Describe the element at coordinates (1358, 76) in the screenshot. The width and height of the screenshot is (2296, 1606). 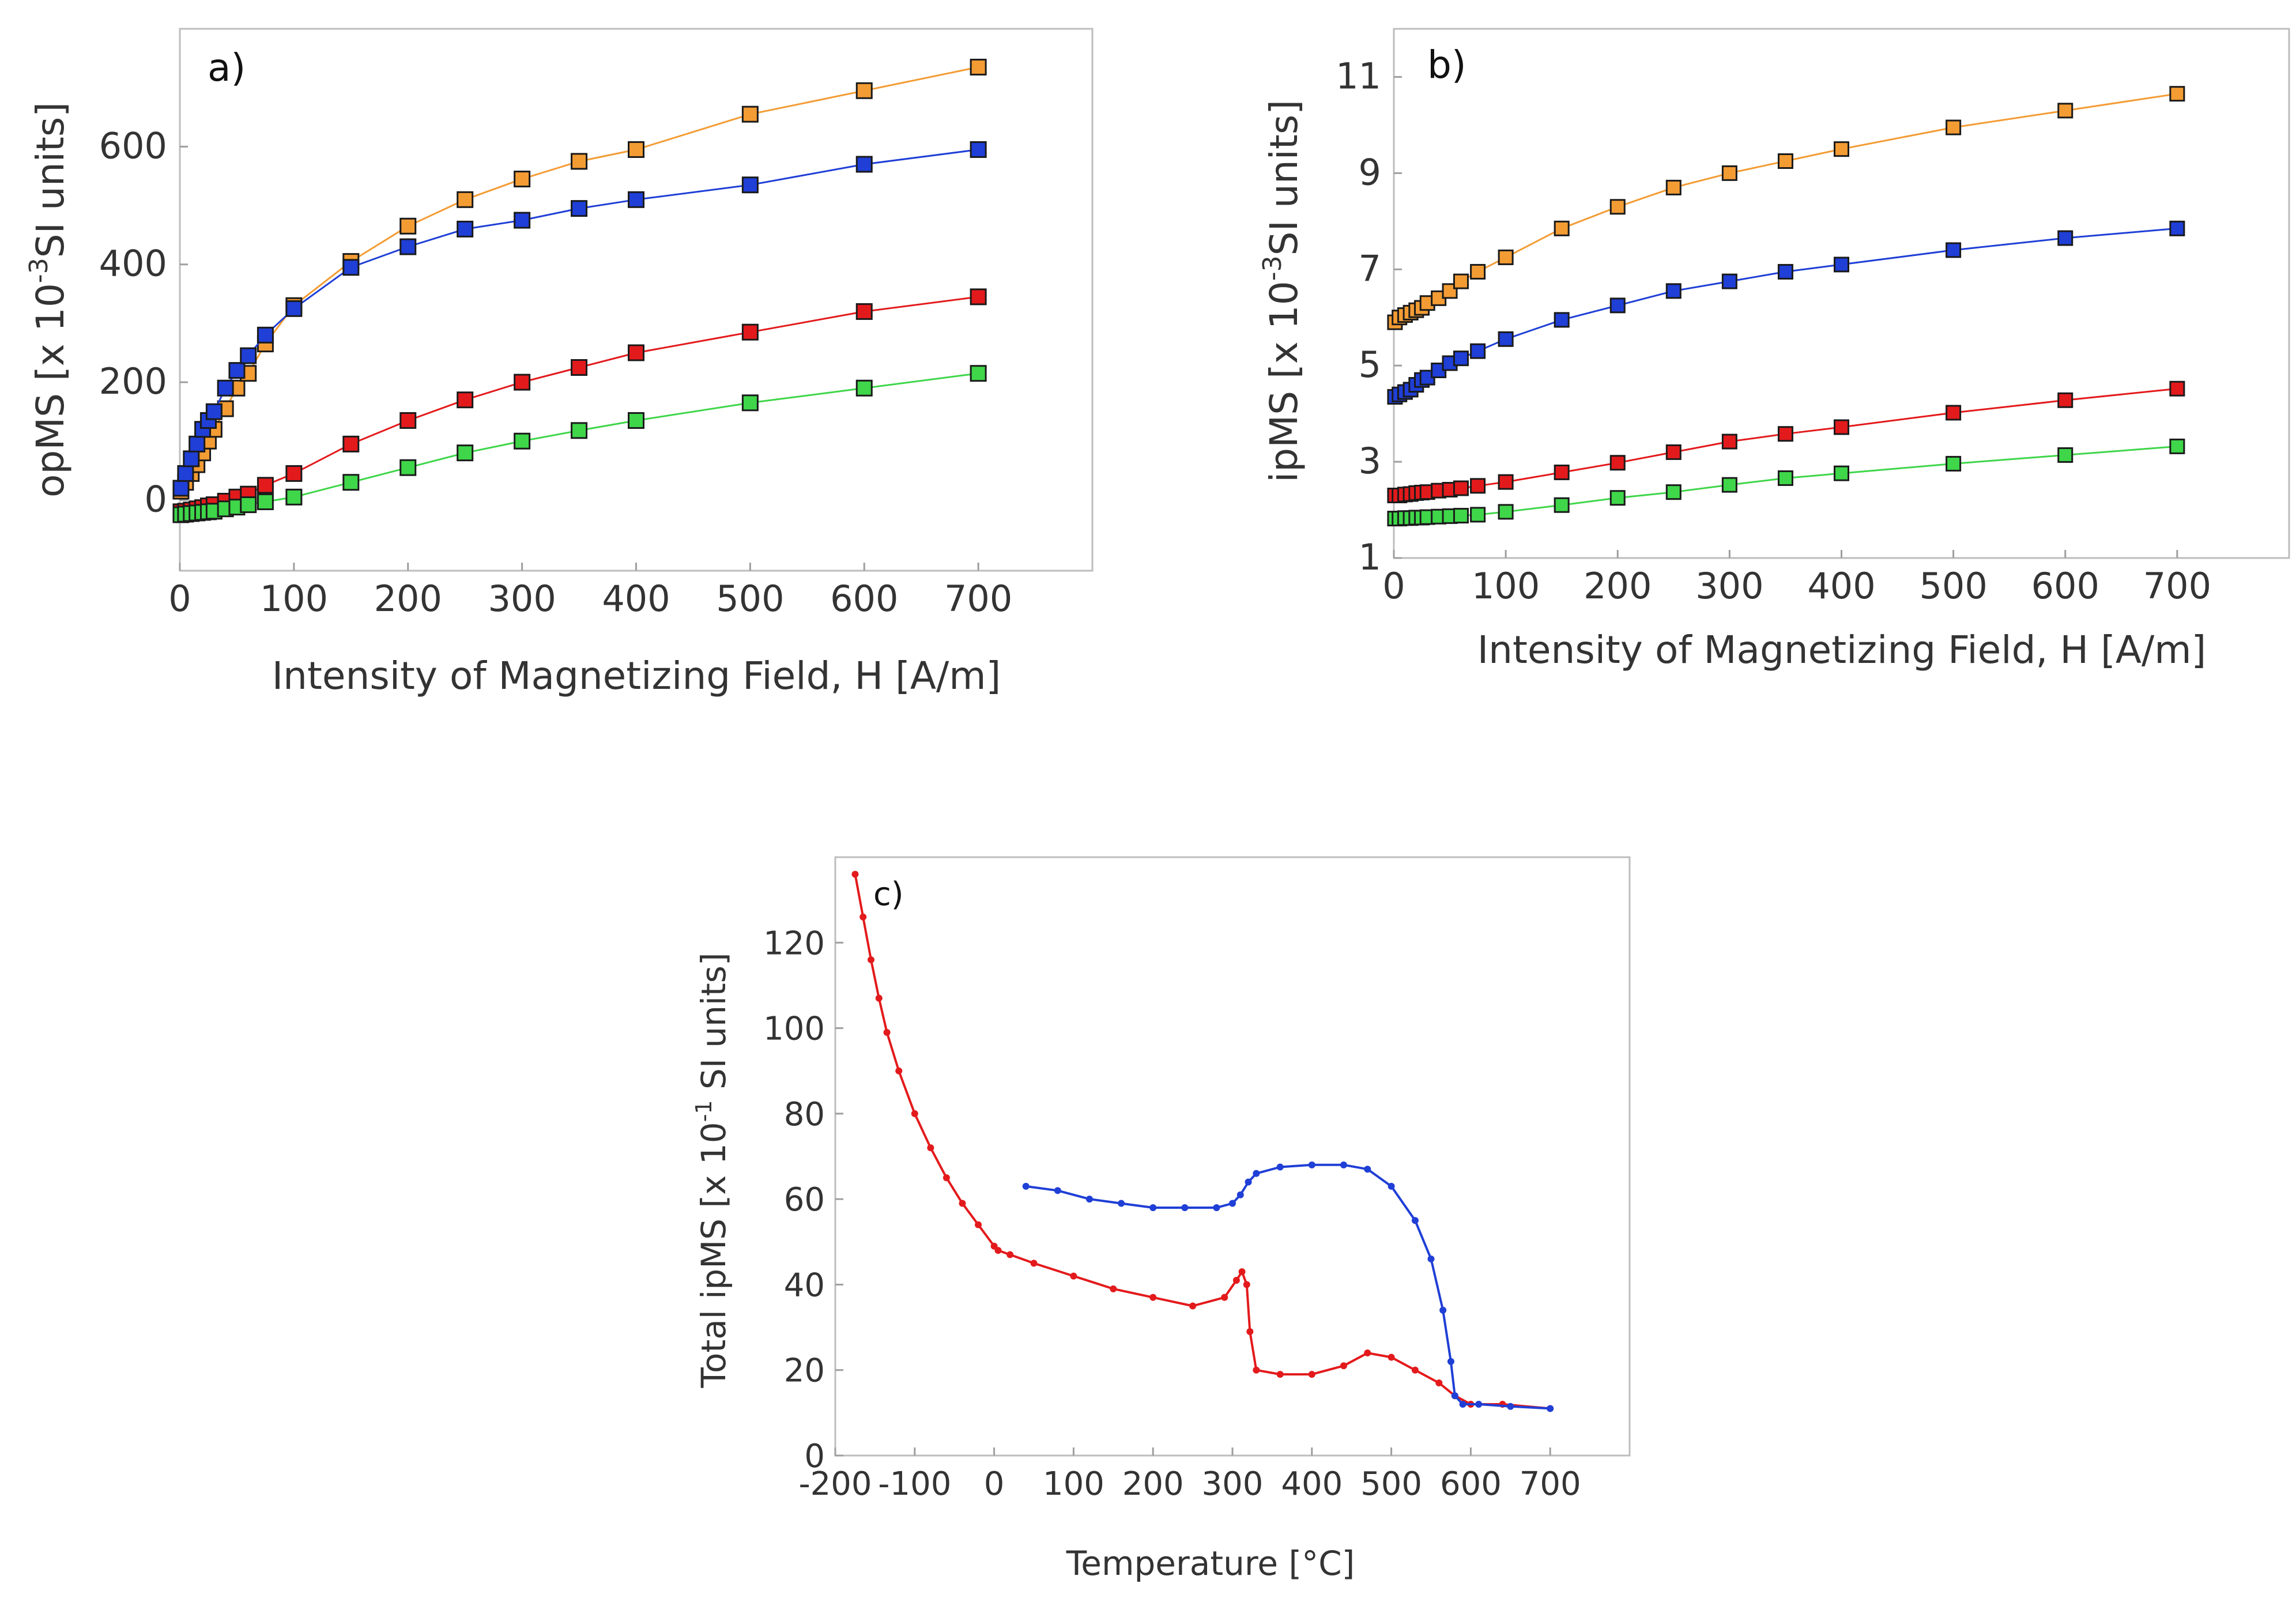
I see `panel-b-y-tick-label: 11` at that location.